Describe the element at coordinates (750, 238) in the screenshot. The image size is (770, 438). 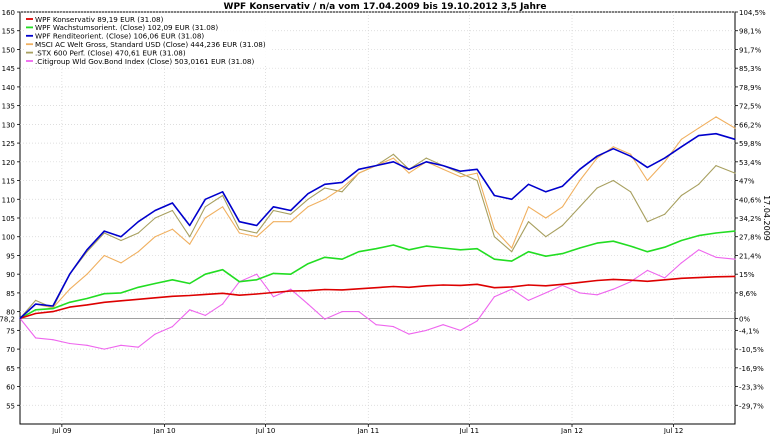
I see `right-tick-label: 27,8%` at that location.